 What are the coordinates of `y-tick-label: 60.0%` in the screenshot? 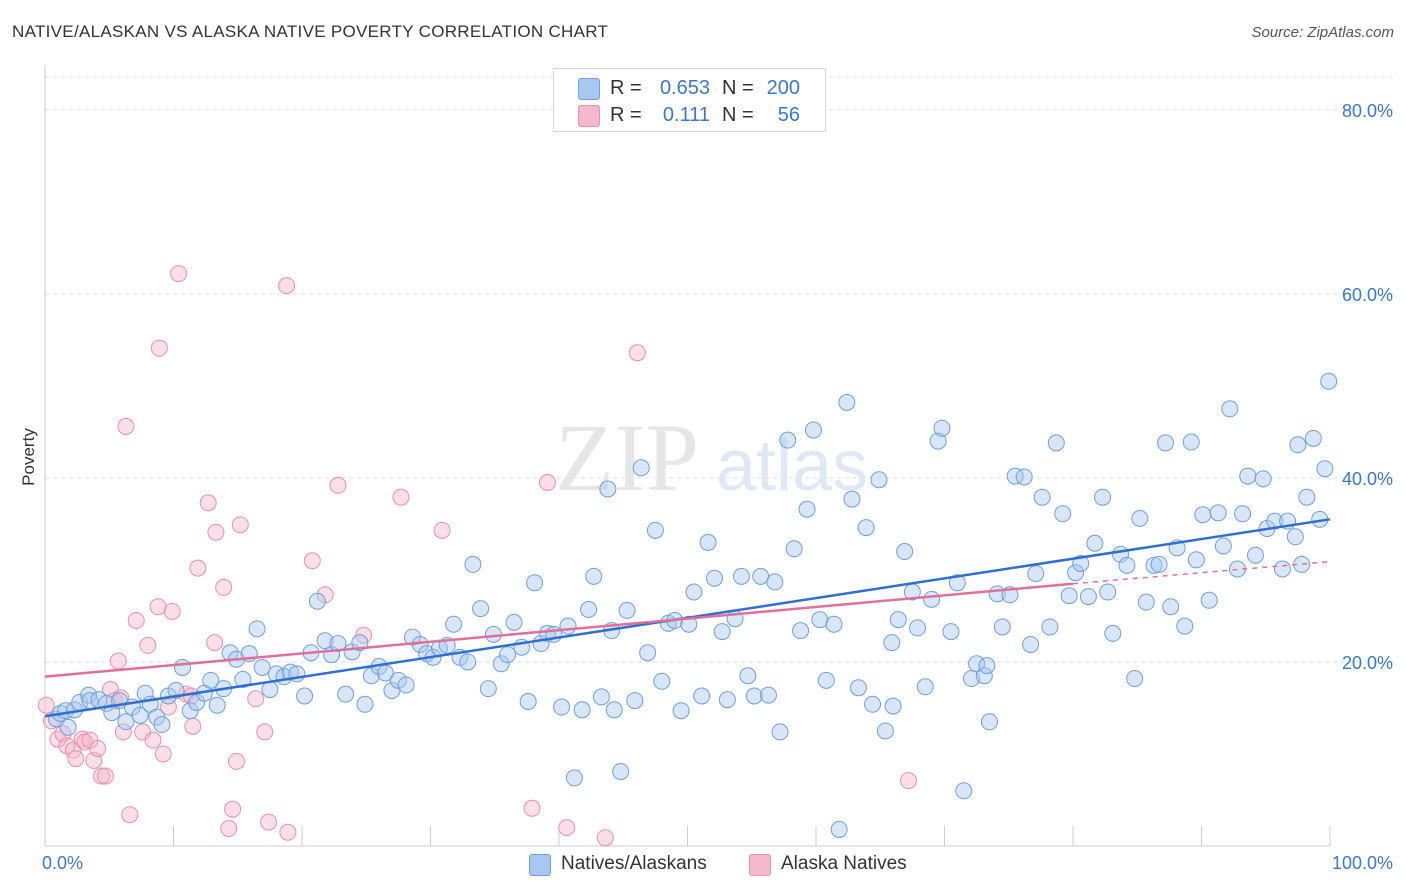 It's located at (1367, 295).